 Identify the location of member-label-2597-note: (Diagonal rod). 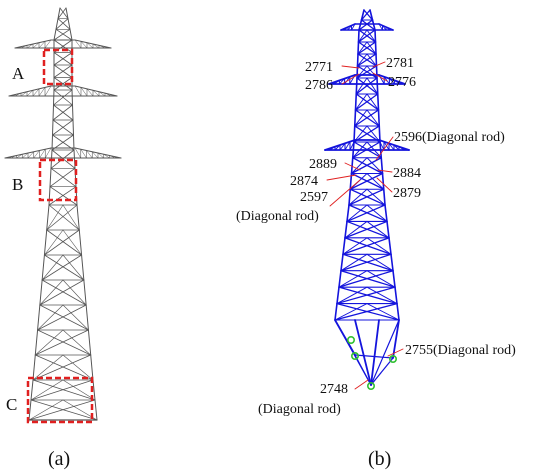
(277, 216).